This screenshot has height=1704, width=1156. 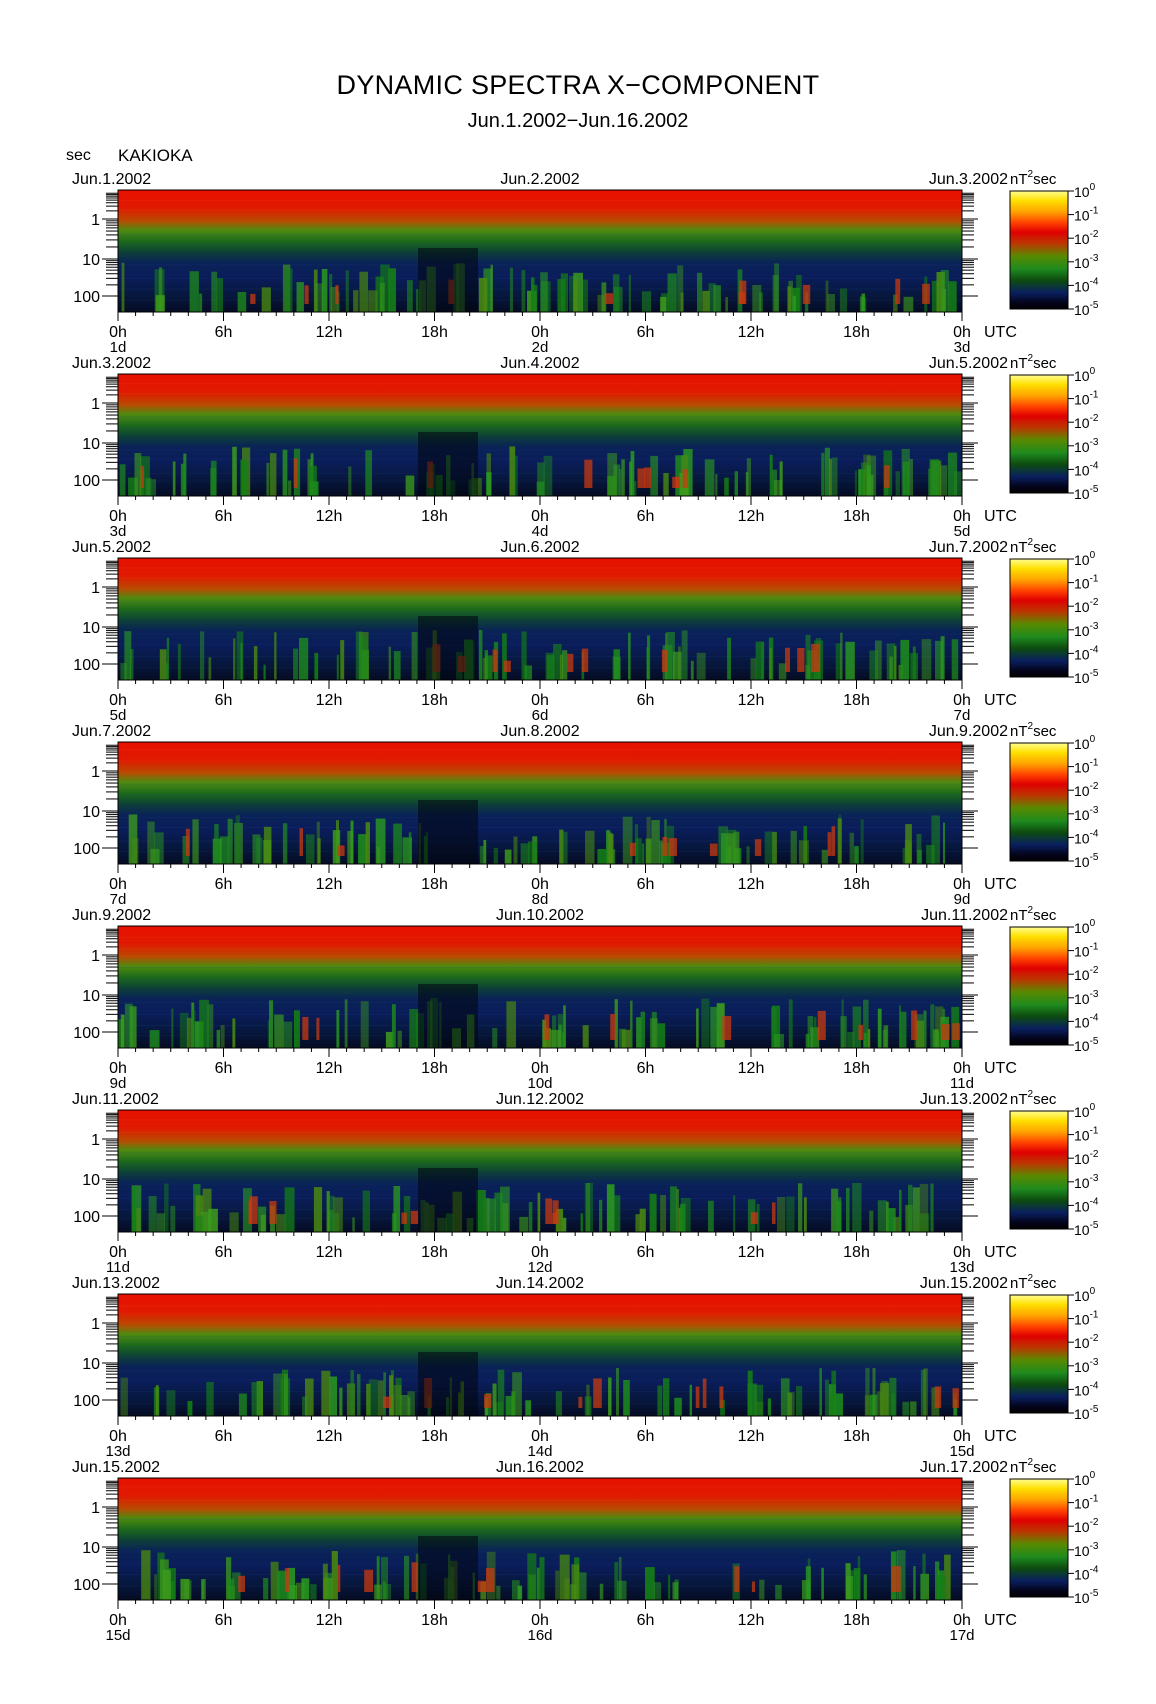 What do you see at coordinates (540, 347) in the screenshot?
I see `day-label-middle: 2d` at bounding box center [540, 347].